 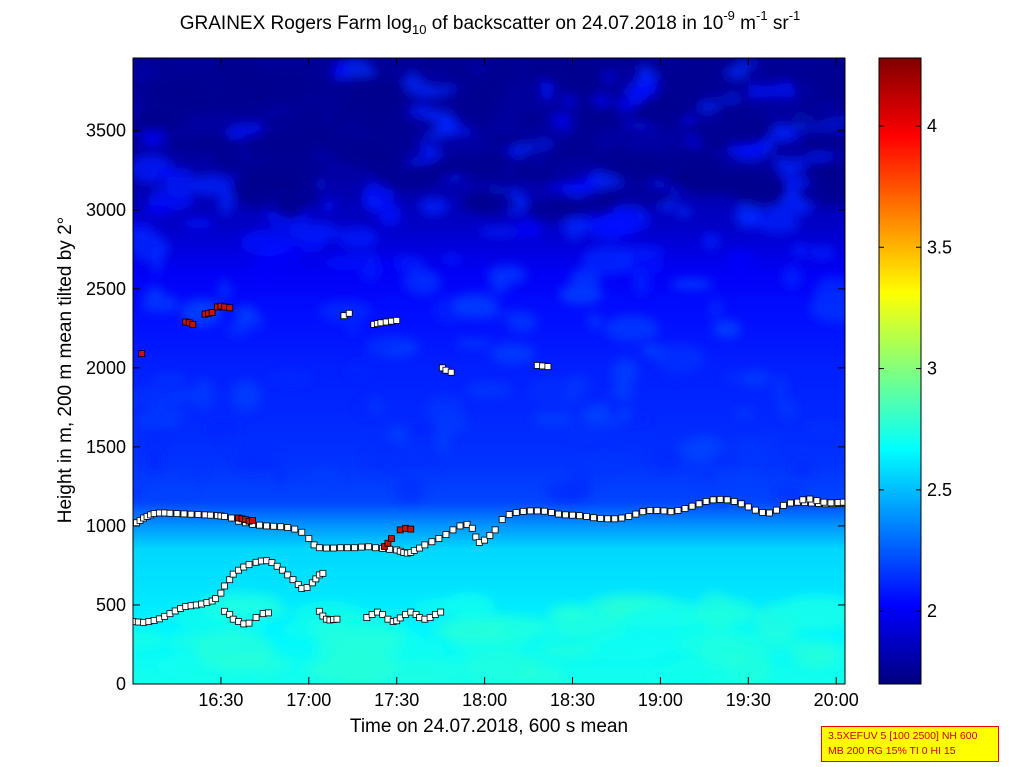 What do you see at coordinates (660, 700) in the screenshot?
I see `x-tick-label: 19:00` at bounding box center [660, 700].